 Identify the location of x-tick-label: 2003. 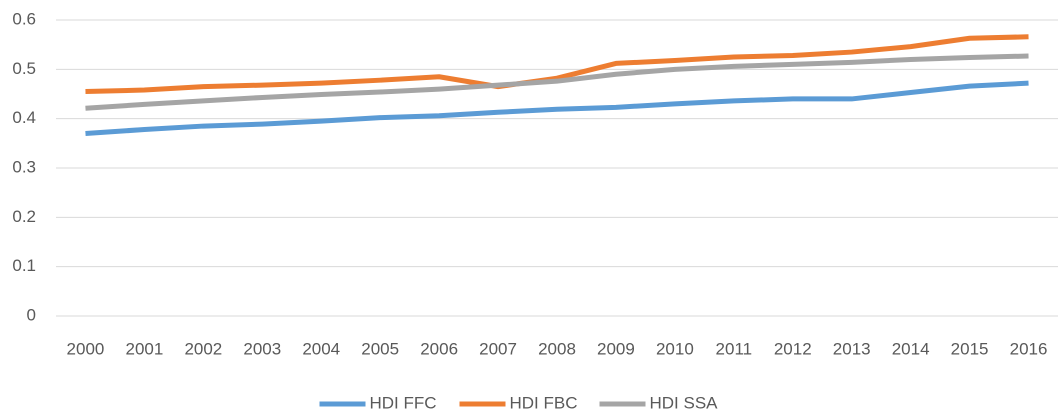
(262, 348).